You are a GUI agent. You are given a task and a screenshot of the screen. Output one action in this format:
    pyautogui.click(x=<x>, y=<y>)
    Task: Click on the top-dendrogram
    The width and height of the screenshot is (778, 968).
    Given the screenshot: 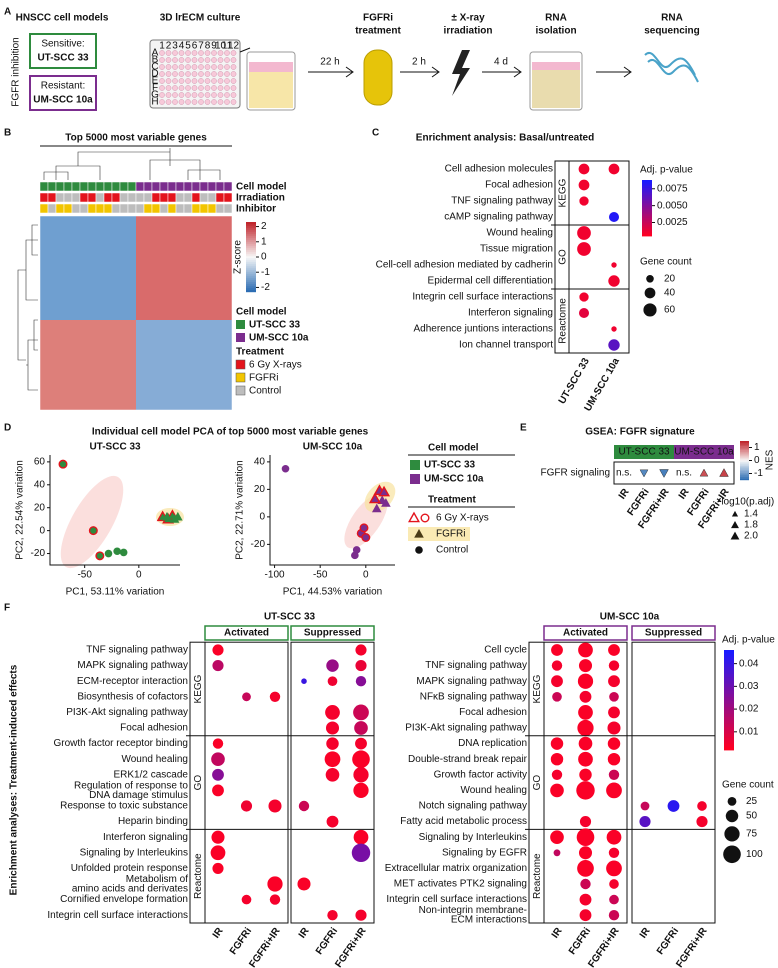 What is the action you would take?
    pyautogui.click(x=132, y=164)
    